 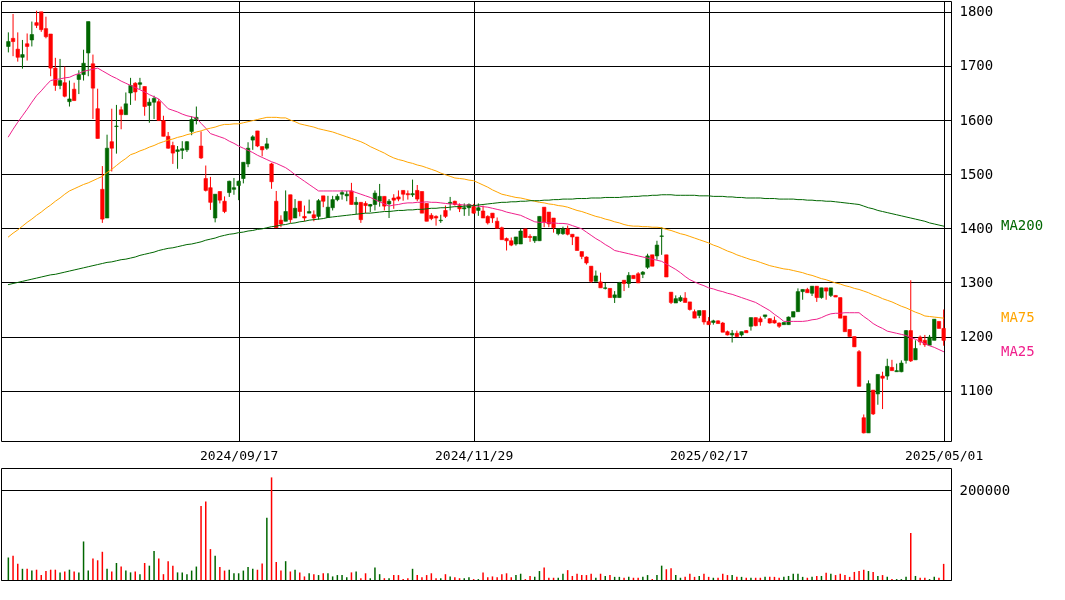 What do you see at coordinates (1022, 225) in the screenshot?
I see `text: MA200` at bounding box center [1022, 225].